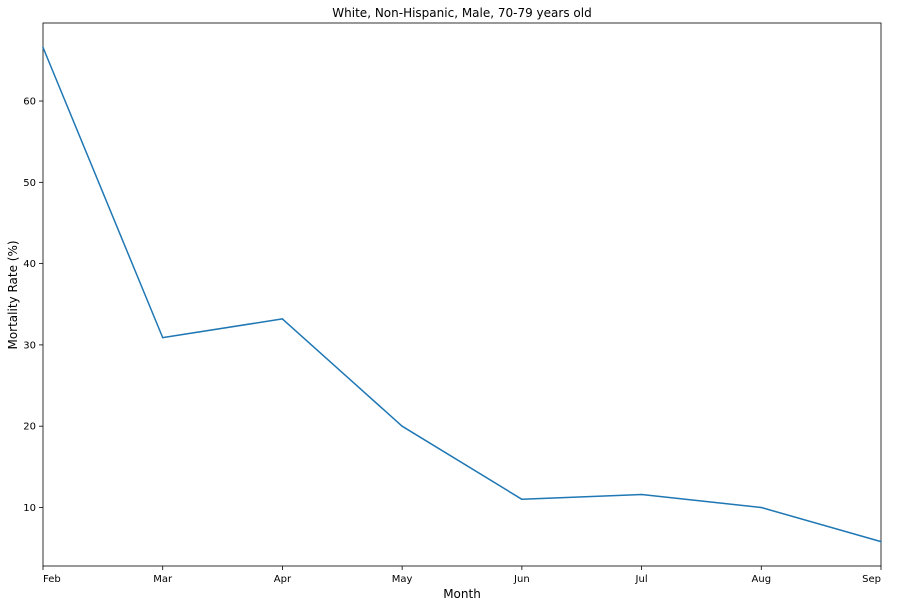 The height and width of the screenshot is (608, 897). What do you see at coordinates (33, 305) in the screenshot?
I see `y-axis: 10 20 30 40 50 60` at bounding box center [33, 305].